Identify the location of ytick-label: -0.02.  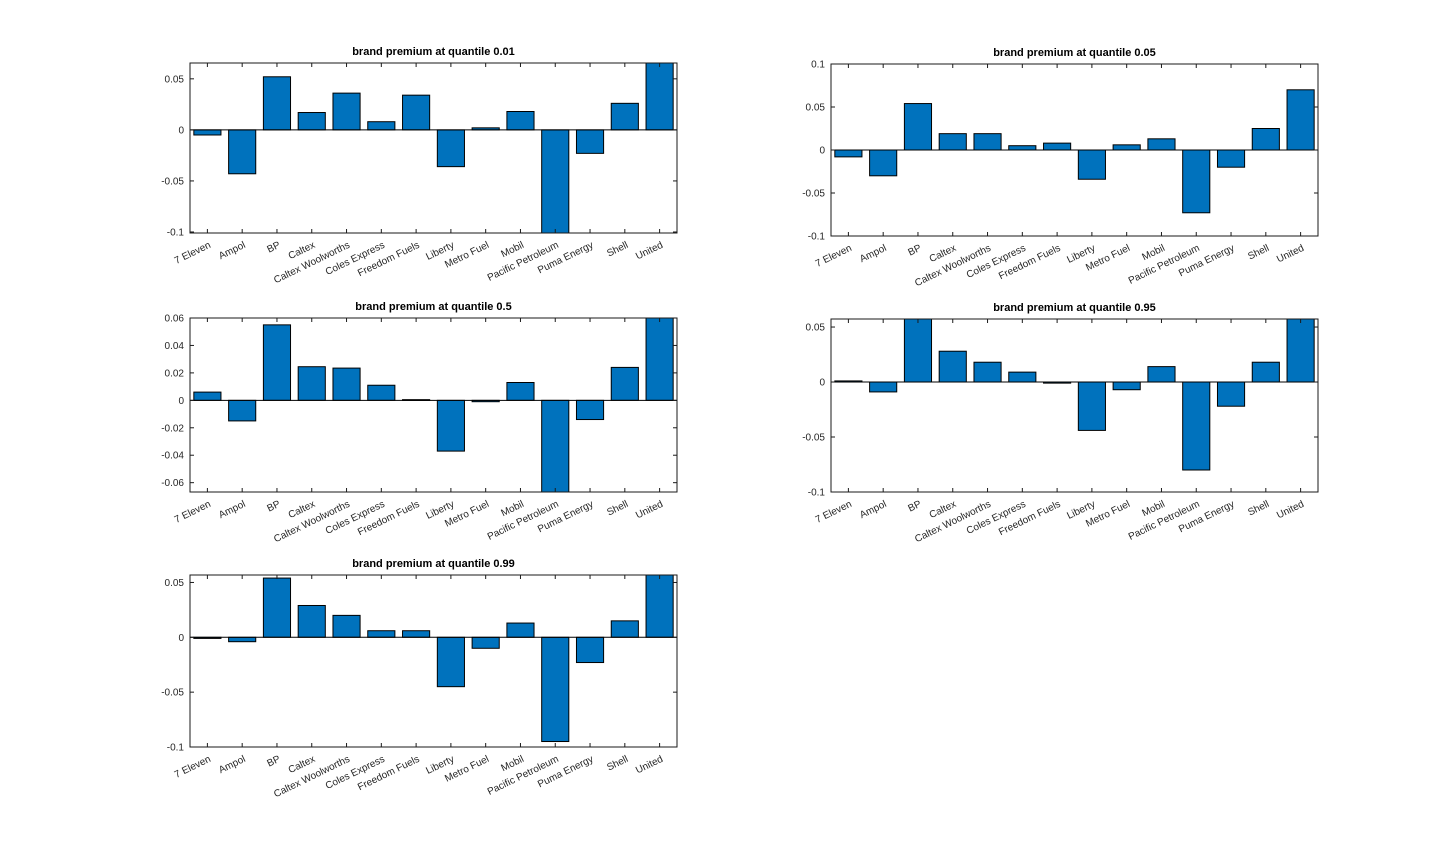
(172, 428).